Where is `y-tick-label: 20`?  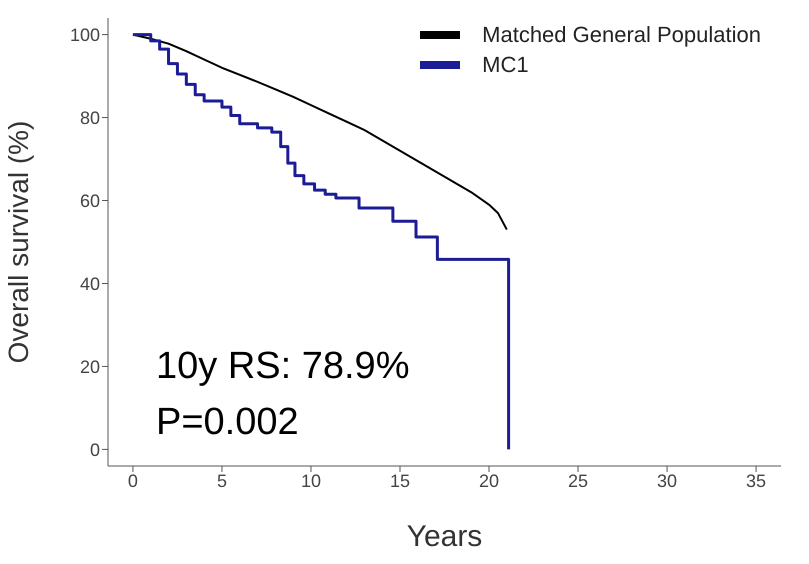
y-tick-label: 20 is located at coordinates (90, 366).